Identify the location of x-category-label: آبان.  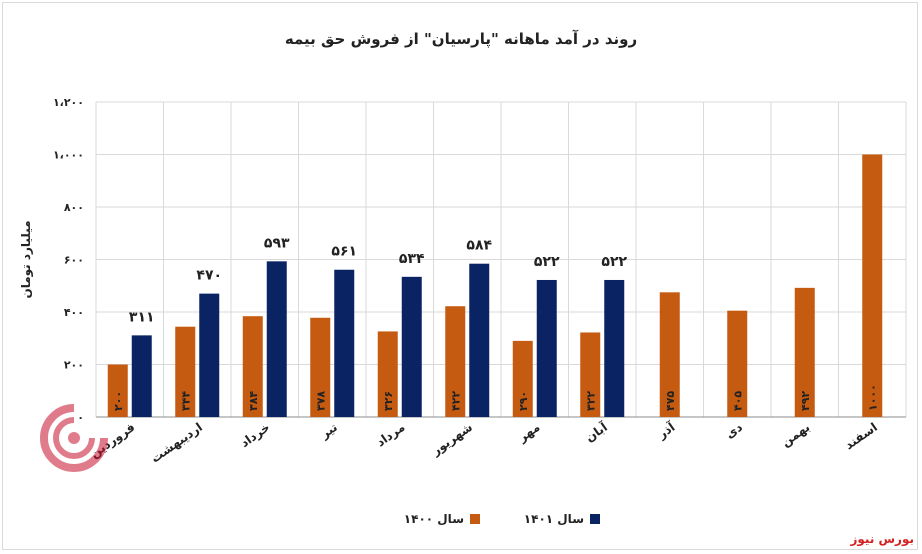
(596, 432).